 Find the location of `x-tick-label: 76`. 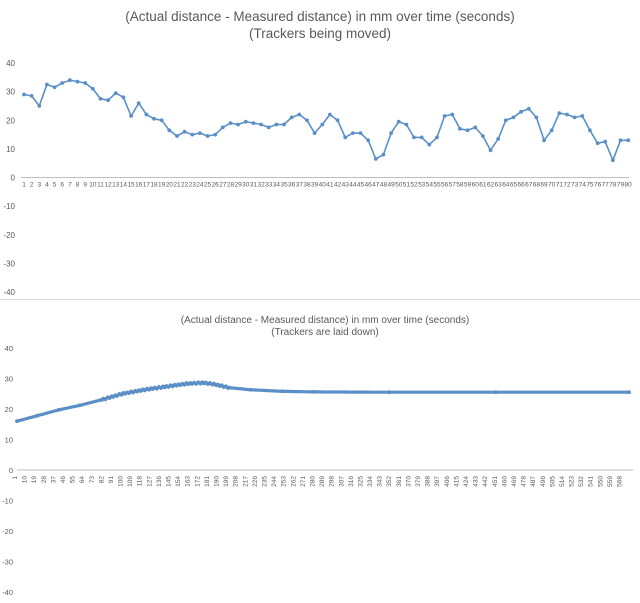

x-tick-label: 76 is located at coordinates (598, 185).